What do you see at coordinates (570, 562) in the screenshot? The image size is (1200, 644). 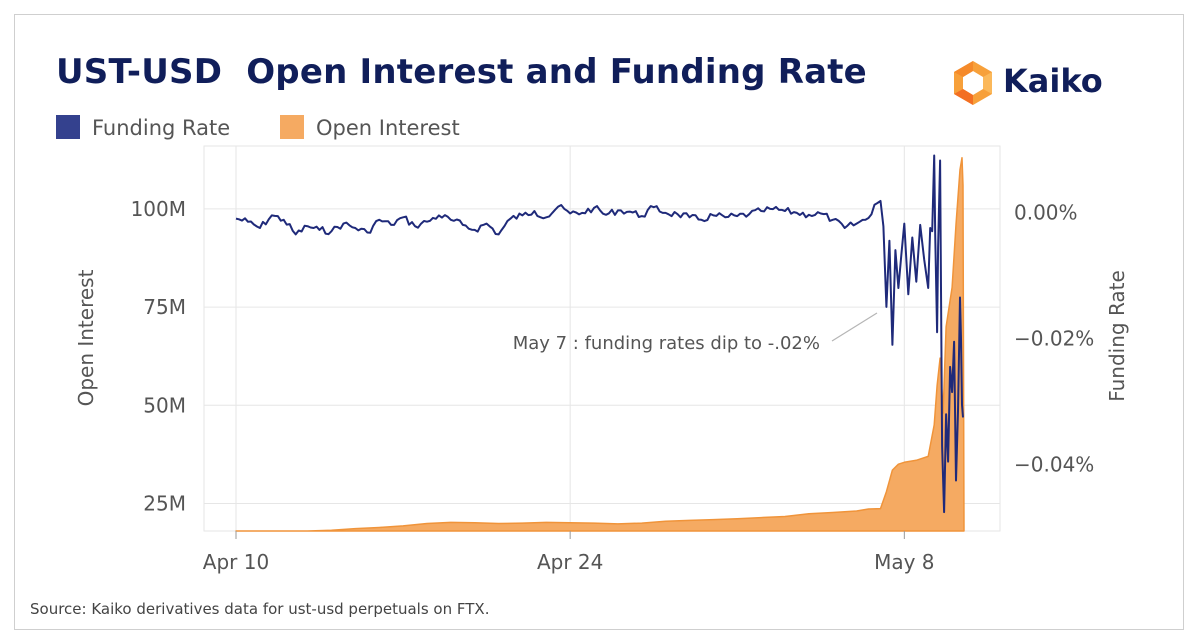 I see `x-axis-tick-label: Apr 24` at bounding box center [570, 562].